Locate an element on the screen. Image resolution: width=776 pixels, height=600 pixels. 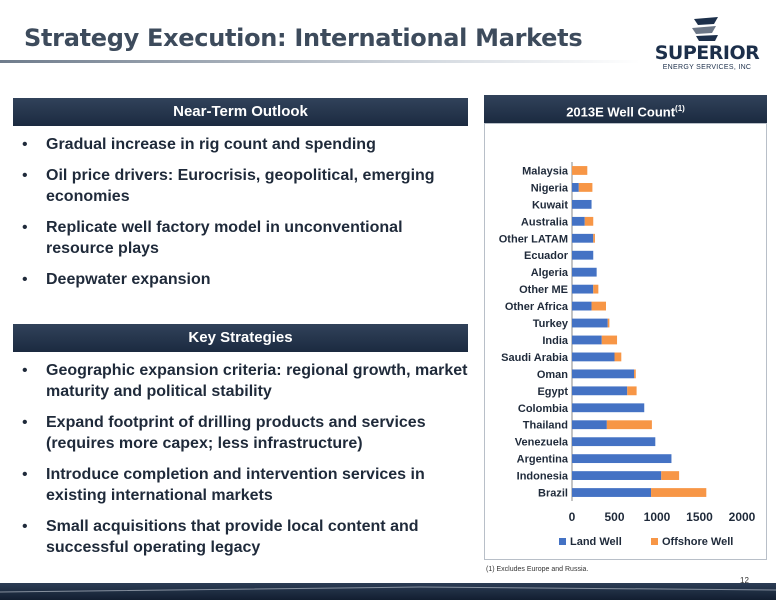
chart-header: 2013E Well Count(1) is located at coordinates (625, 109).